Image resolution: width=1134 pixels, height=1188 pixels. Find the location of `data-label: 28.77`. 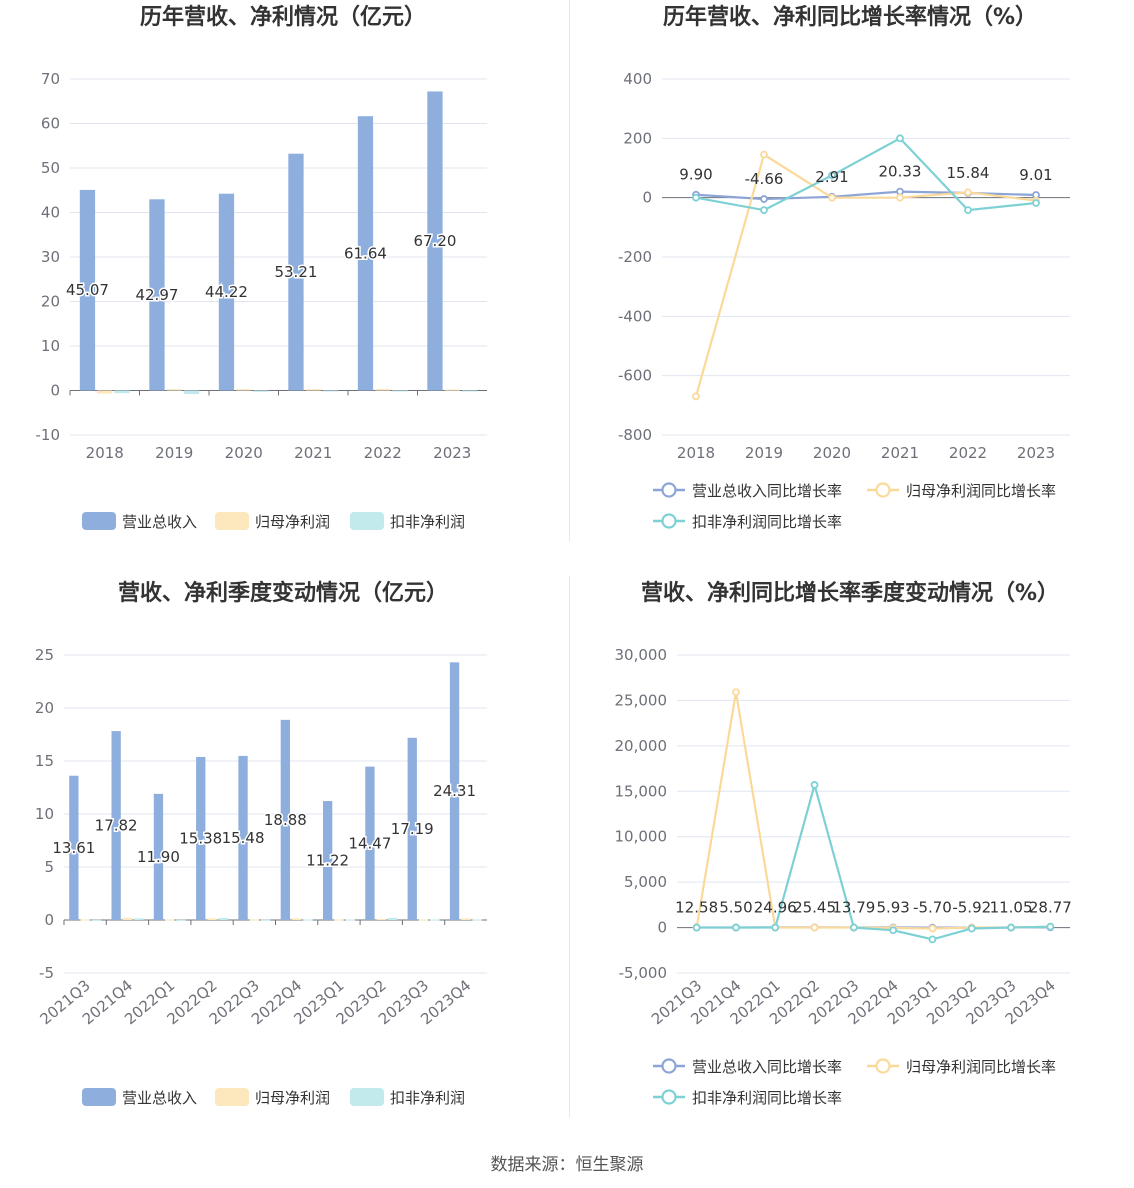

data-label: 28.77 is located at coordinates (1050, 907).